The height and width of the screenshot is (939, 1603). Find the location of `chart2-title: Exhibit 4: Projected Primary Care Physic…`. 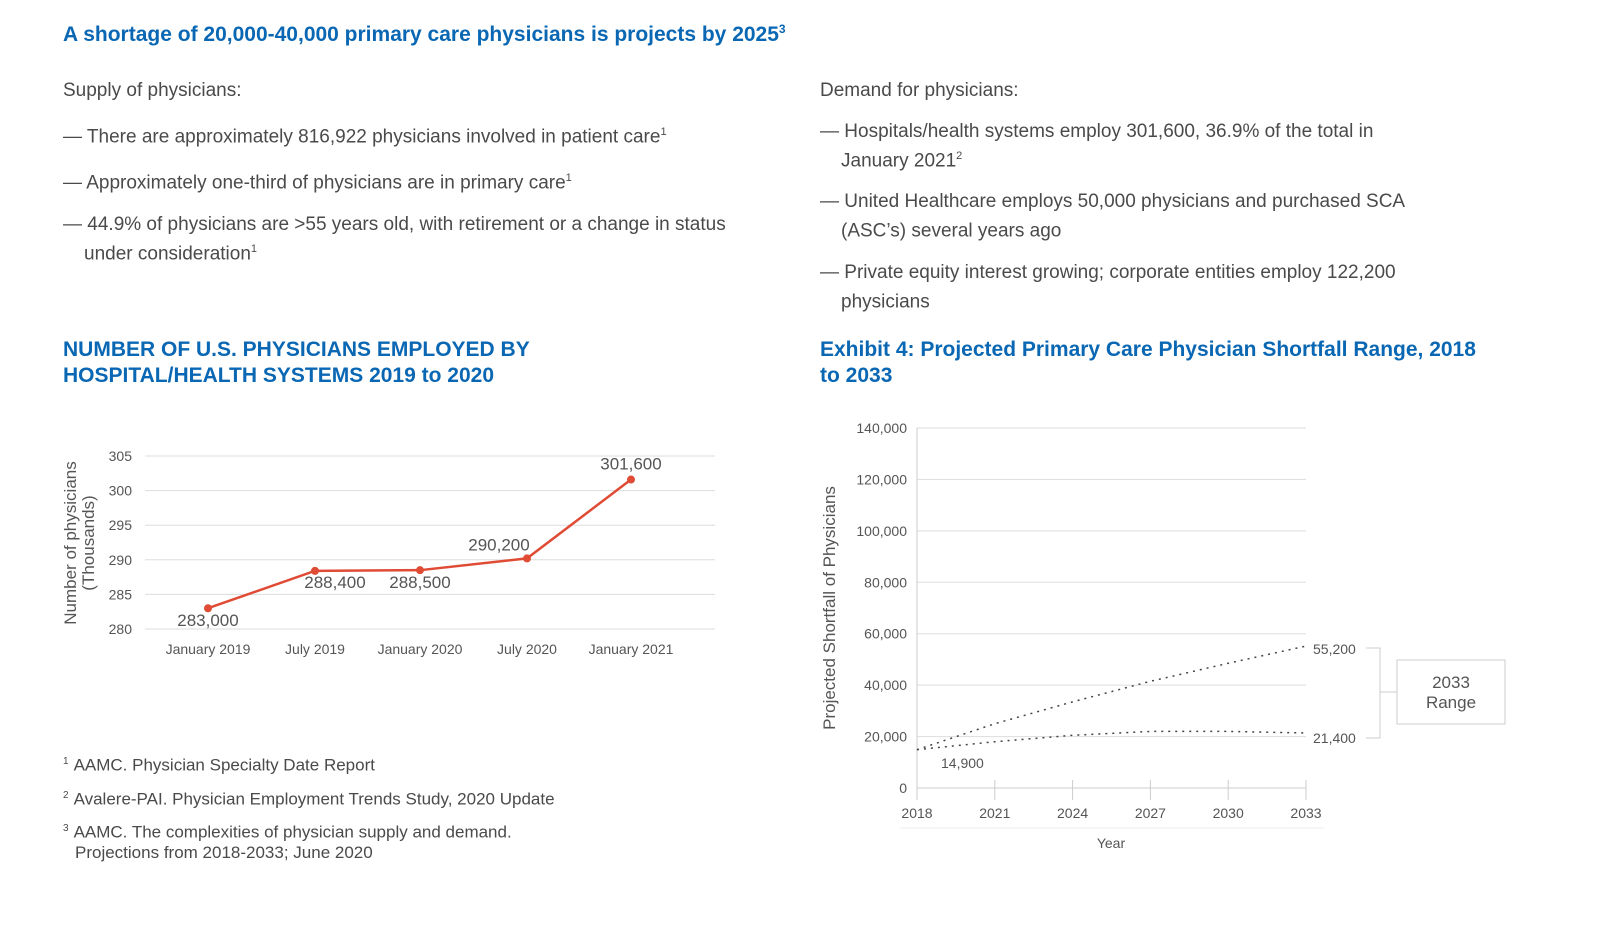

chart2-title: Exhibit 4: Projected Primary Care Physic… is located at coordinates (1148, 362).